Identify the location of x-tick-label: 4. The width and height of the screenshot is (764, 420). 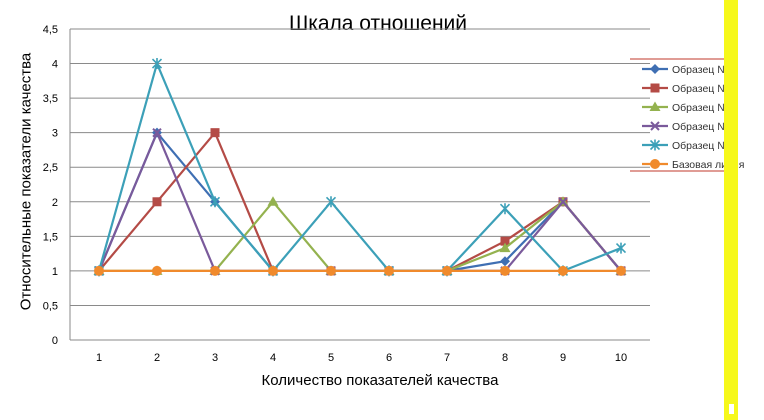
(273, 358).